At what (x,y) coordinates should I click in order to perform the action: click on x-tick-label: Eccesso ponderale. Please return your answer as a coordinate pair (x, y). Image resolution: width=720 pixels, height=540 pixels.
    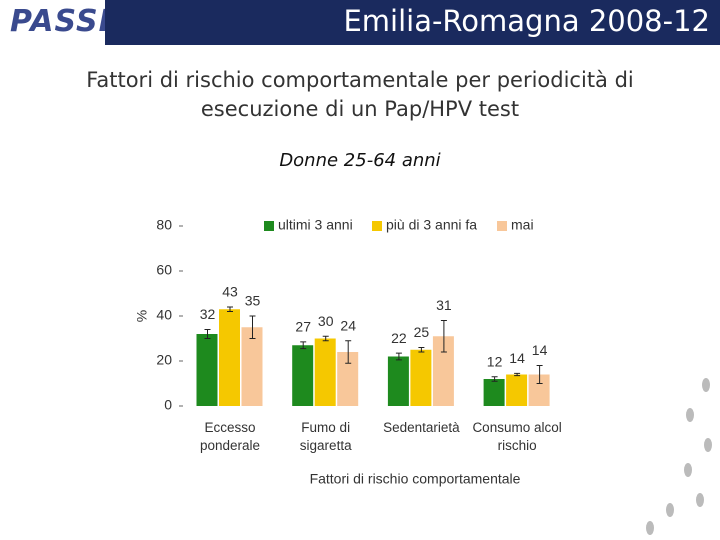
    Looking at the image, I should click on (230, 436).